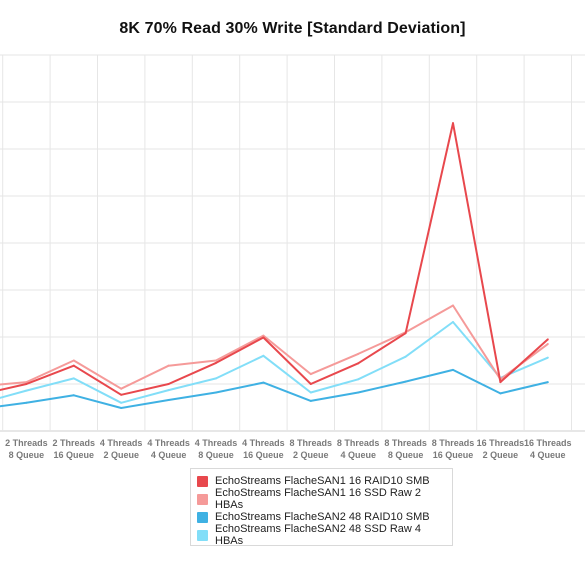 Image resolution: width=585 pixels, height=575 pixels. I want to click on legend-item: EchoStreams FlacheSAN1 16 SSD Raw 2 HBAs, so click(324, 499).